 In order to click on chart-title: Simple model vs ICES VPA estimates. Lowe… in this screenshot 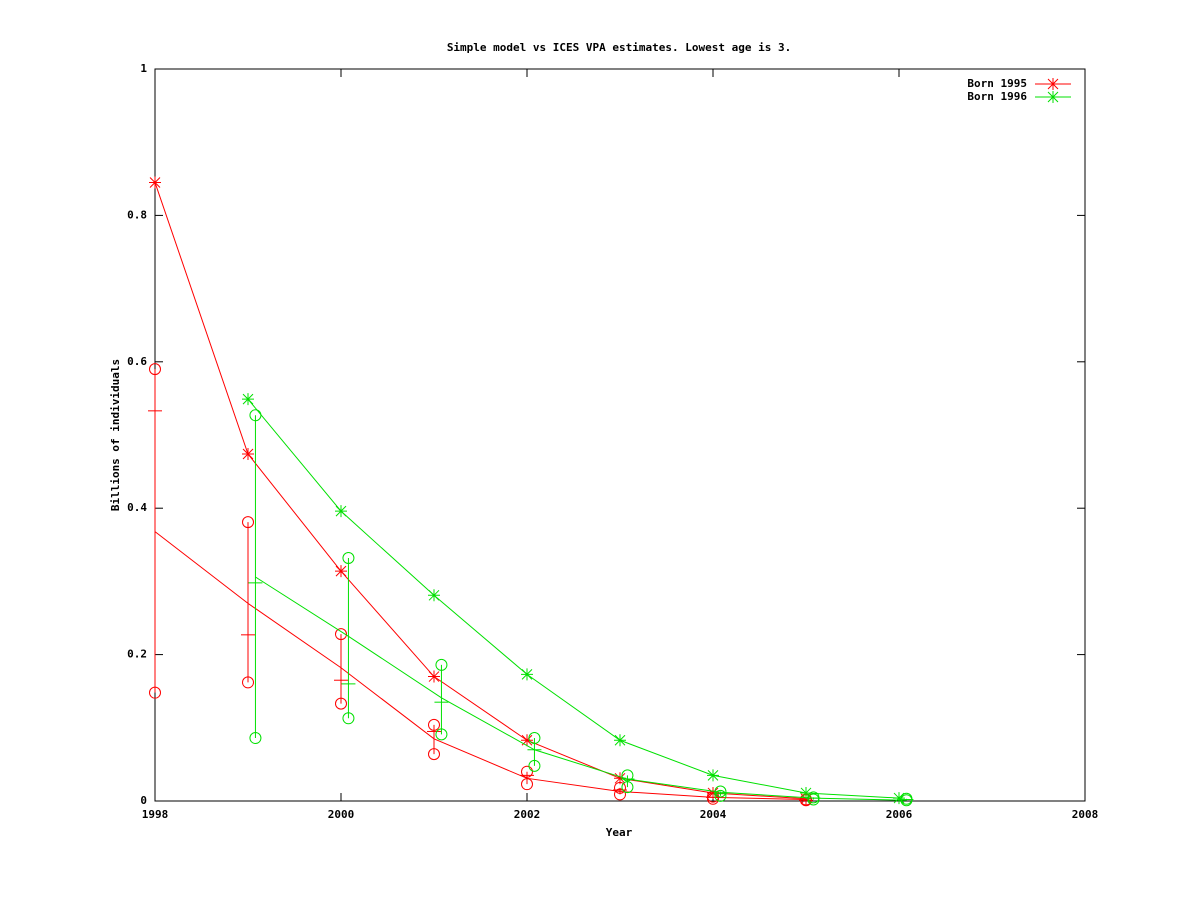, I will do `click(619, 47)`.